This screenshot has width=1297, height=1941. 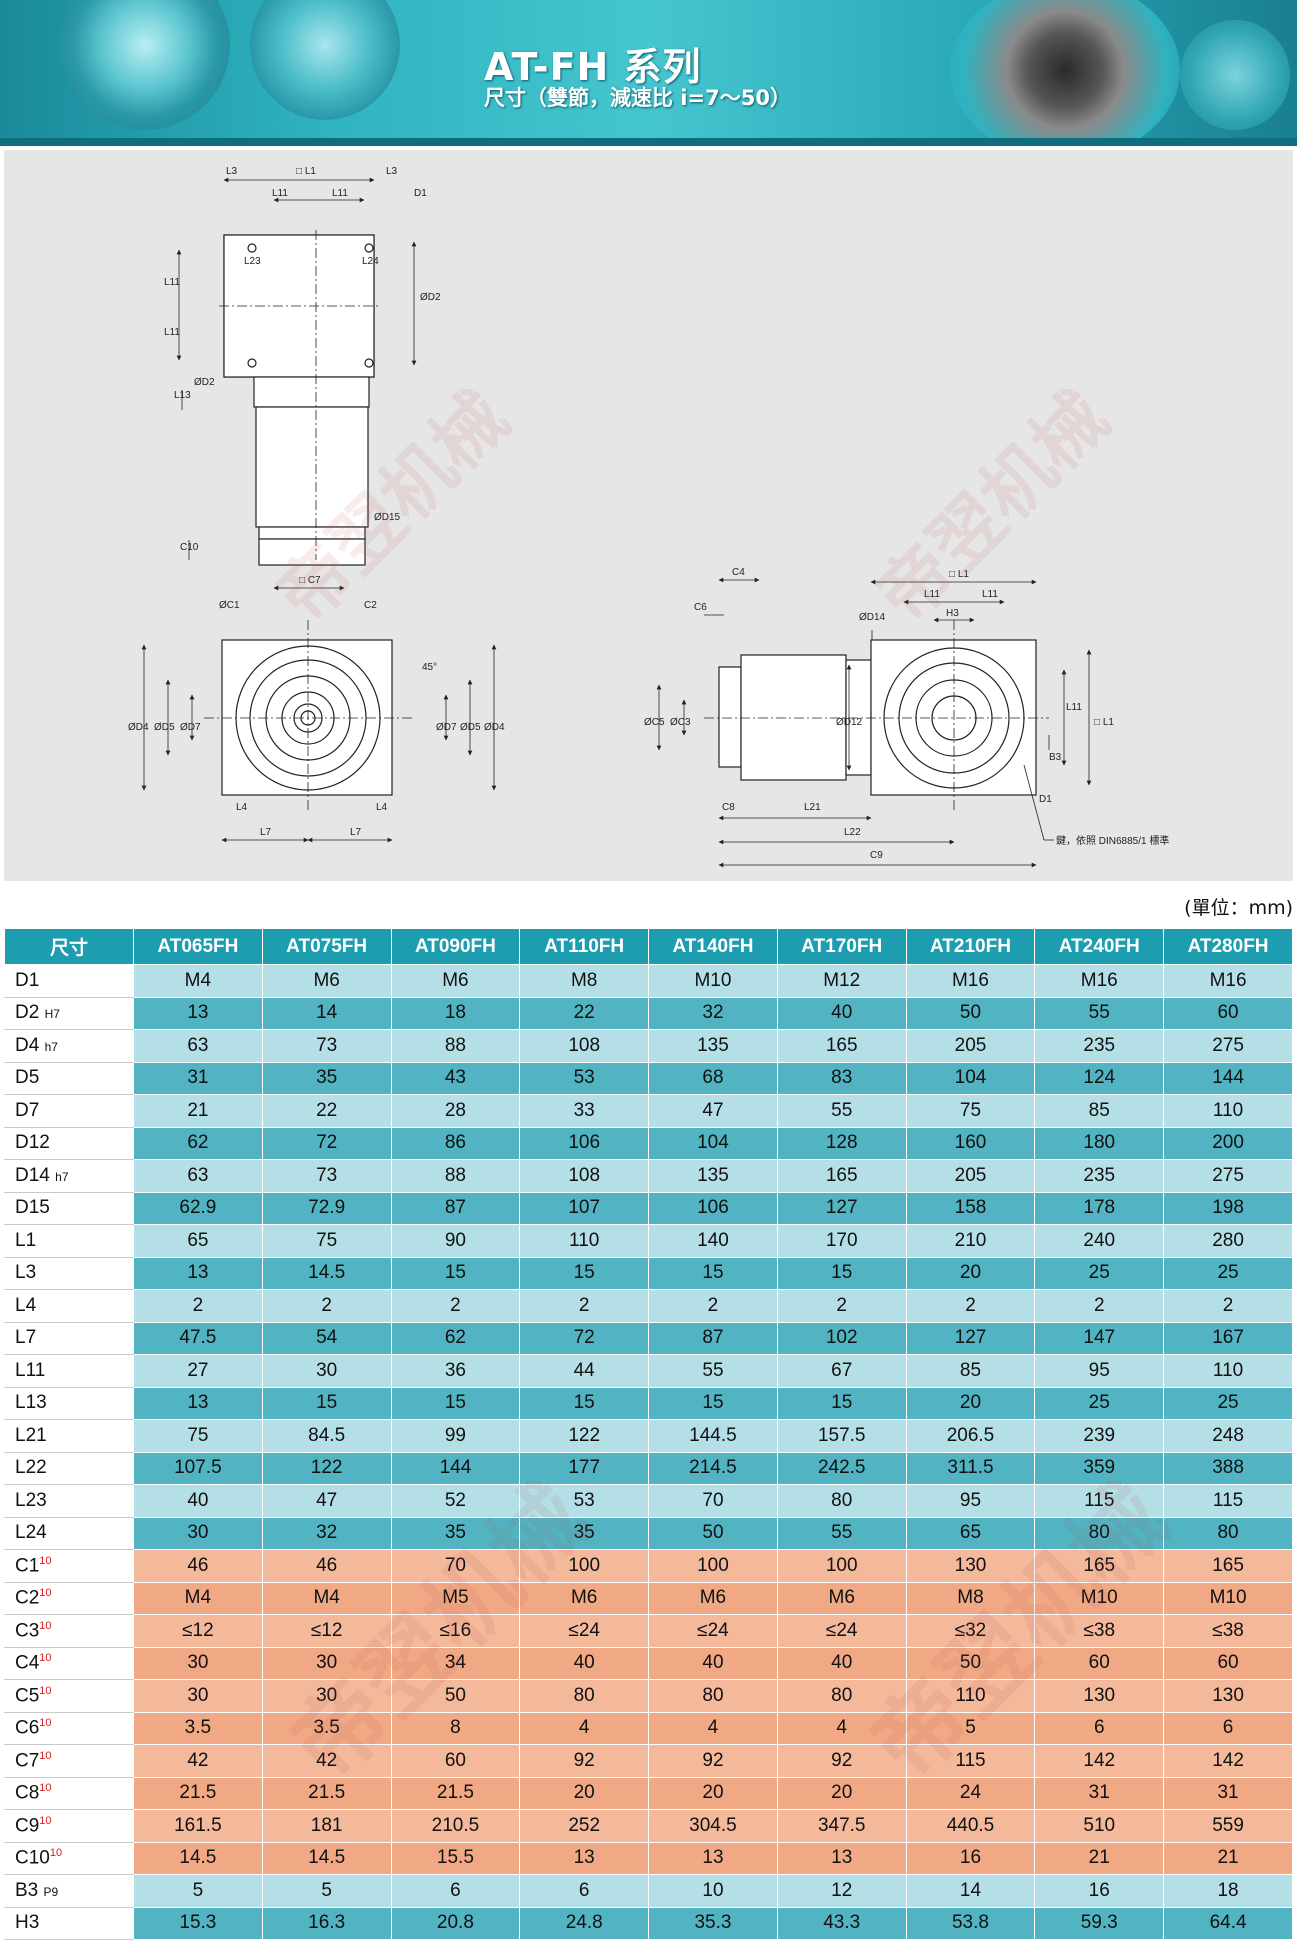 I want to click on table-cell: 106, so click(x=713, y=1208).